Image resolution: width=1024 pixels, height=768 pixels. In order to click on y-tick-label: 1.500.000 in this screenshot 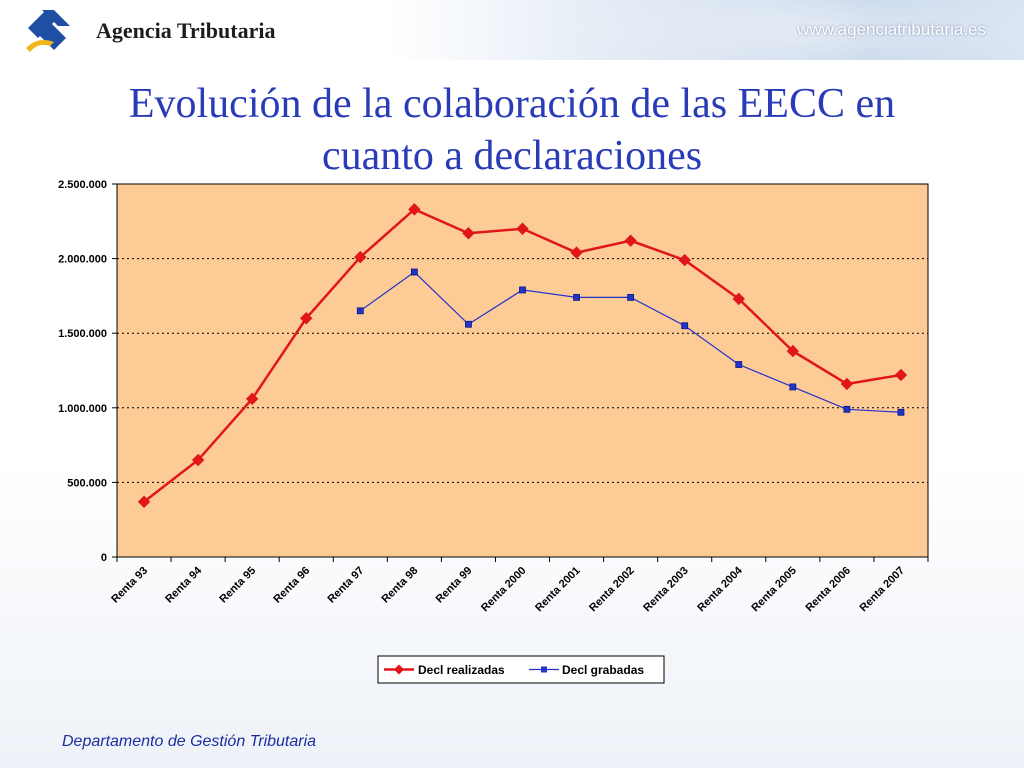, I will do `click(82, 334)`.